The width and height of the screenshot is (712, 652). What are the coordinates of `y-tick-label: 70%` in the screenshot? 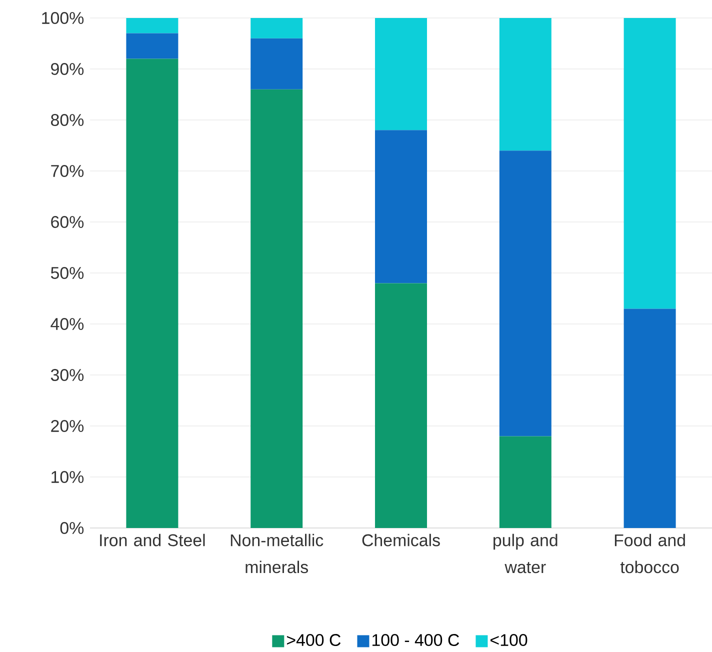 It's located at (67, 170).